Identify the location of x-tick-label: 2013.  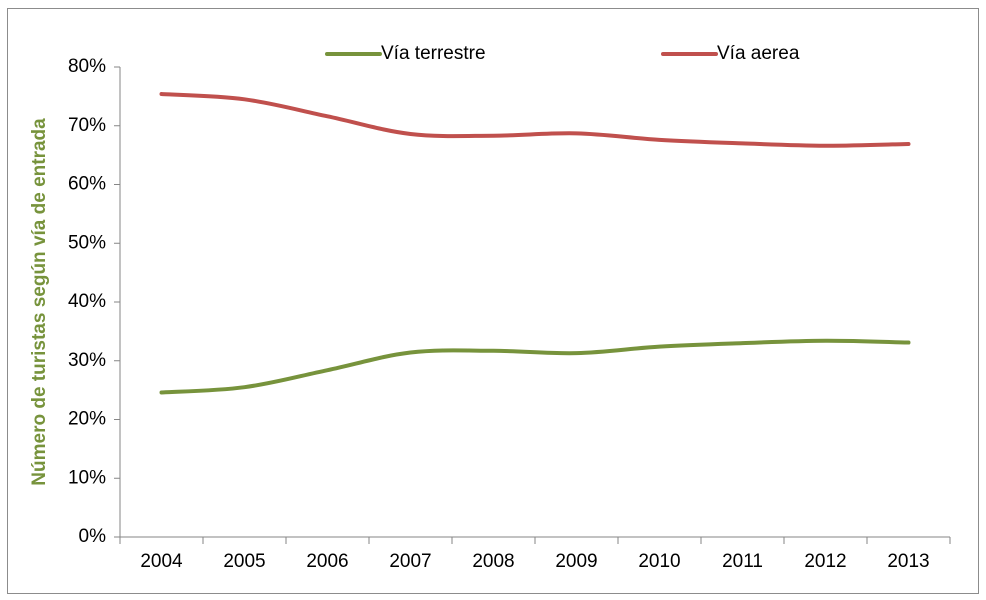
(908, 561).